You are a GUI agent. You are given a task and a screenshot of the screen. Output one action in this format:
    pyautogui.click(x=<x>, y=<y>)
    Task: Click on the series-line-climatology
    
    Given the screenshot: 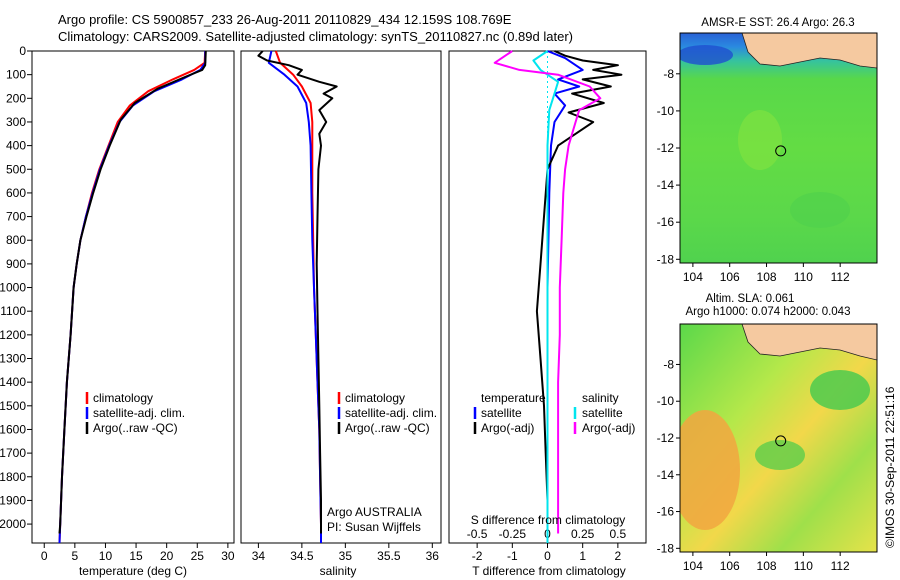 What is the action you would take?
    pyautogui.click(x=132, y=297)
    